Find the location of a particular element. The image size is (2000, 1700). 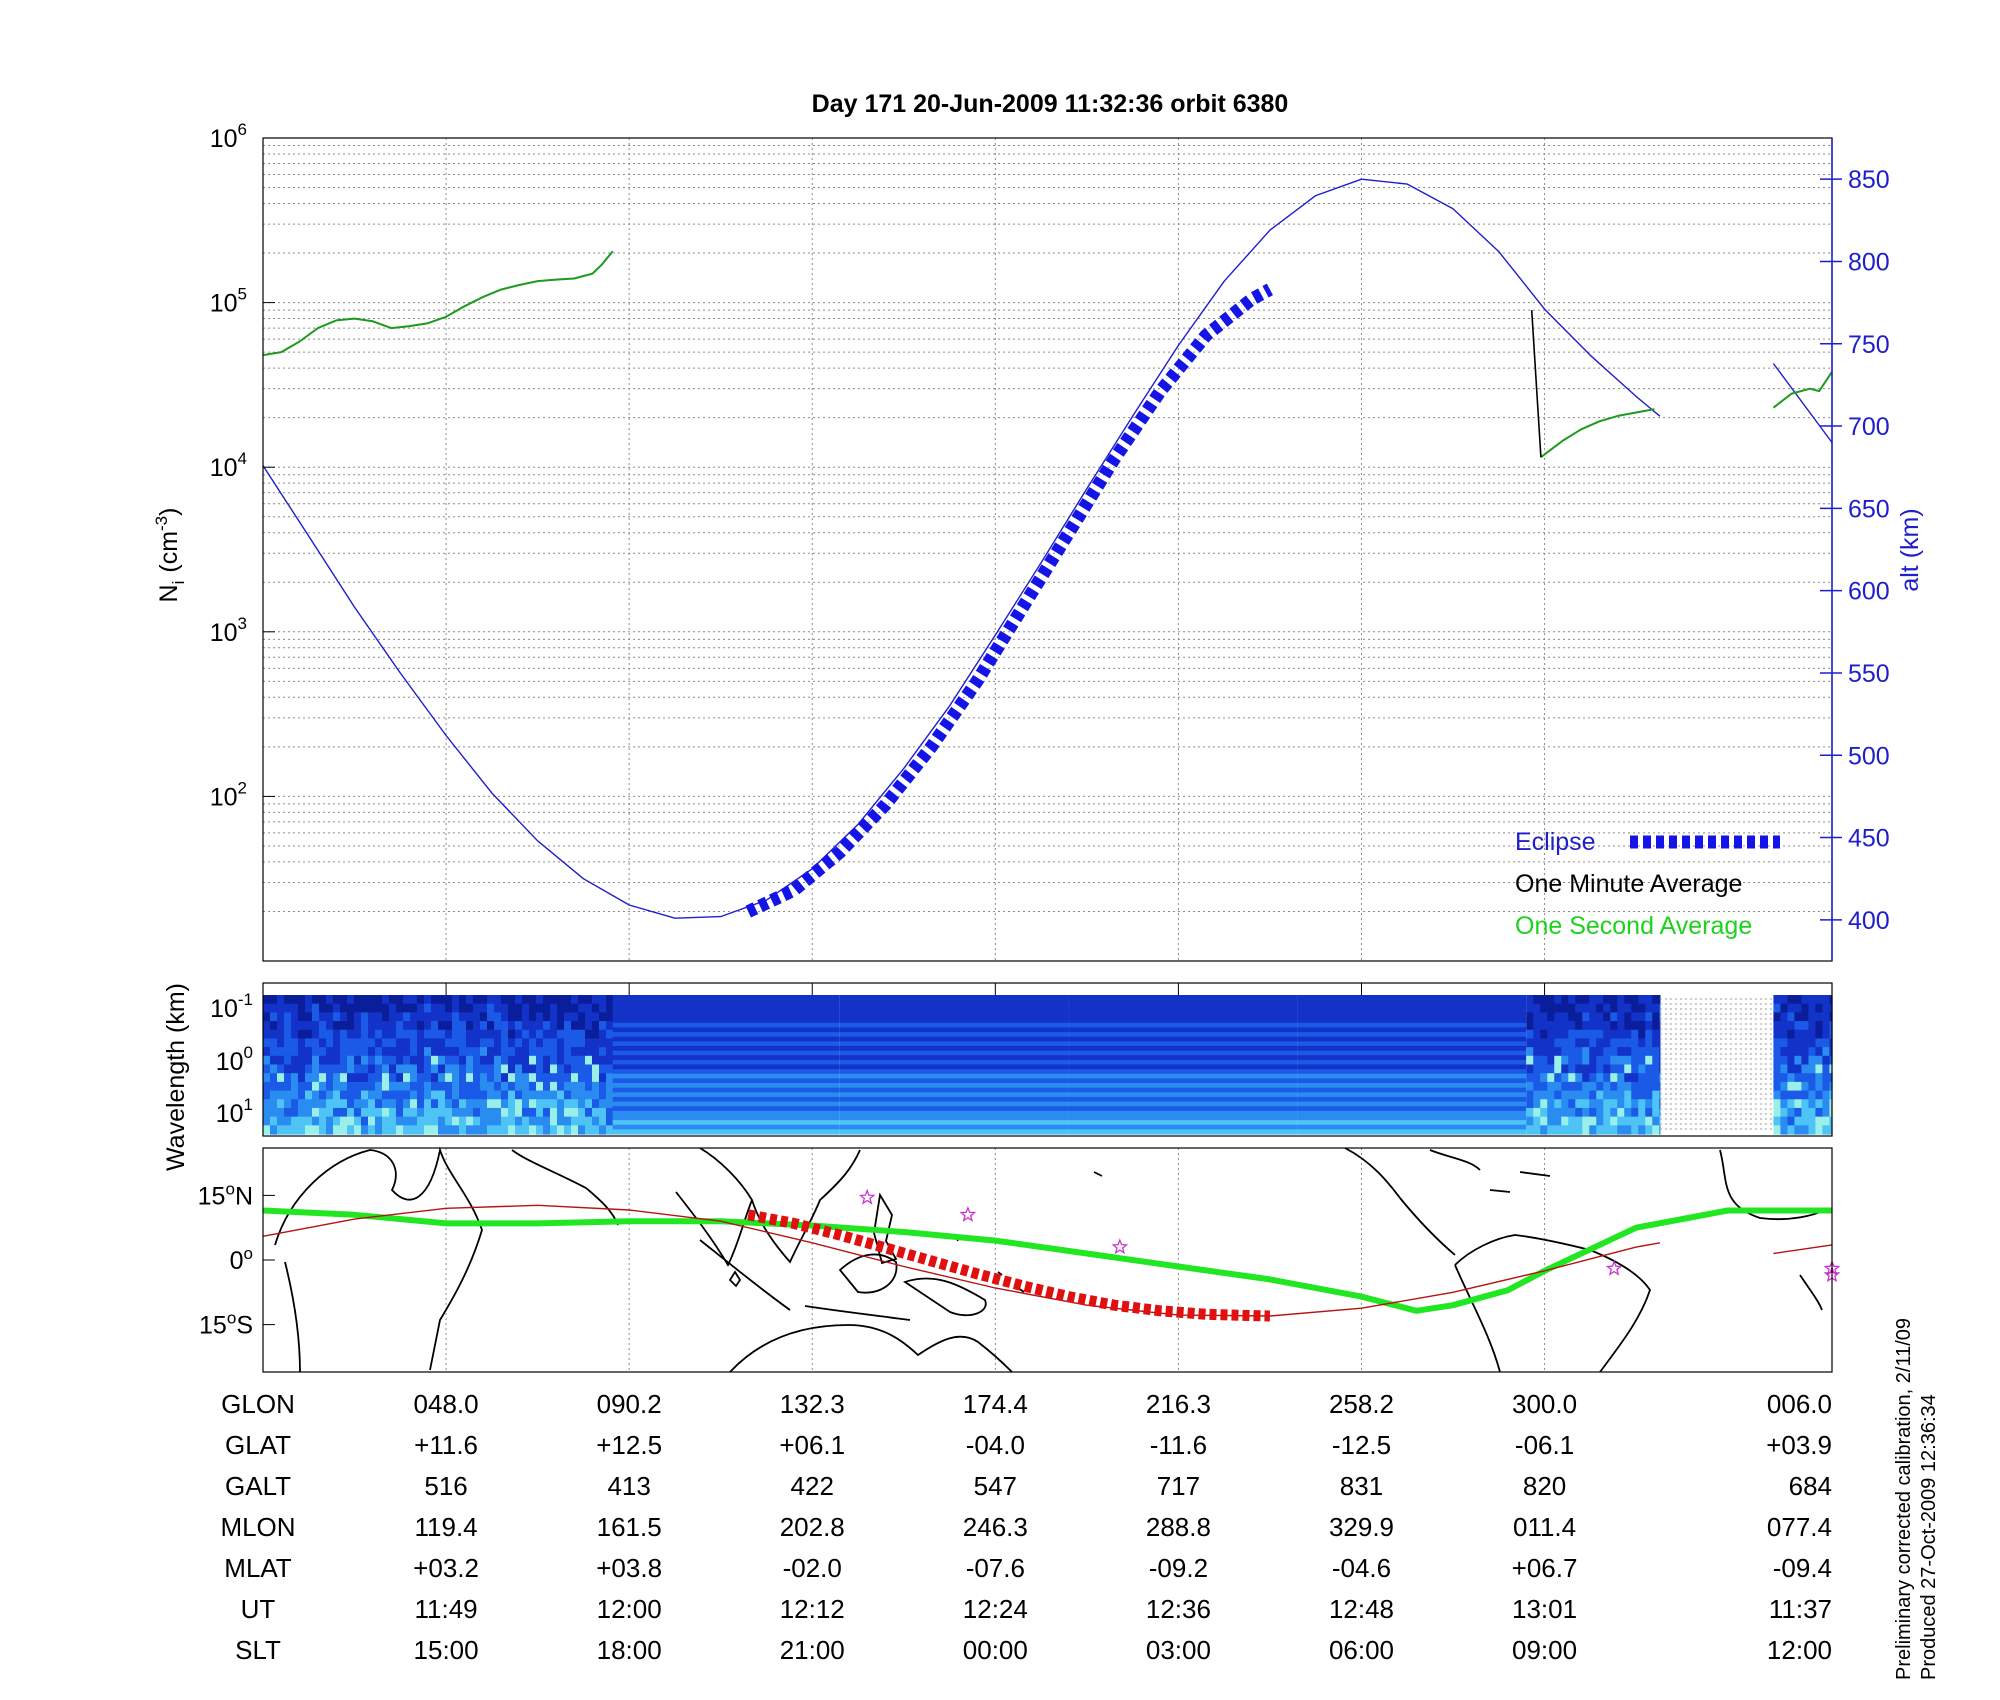

ephemeris-cell: +03.9 is located at coordinates (1799, 1445).